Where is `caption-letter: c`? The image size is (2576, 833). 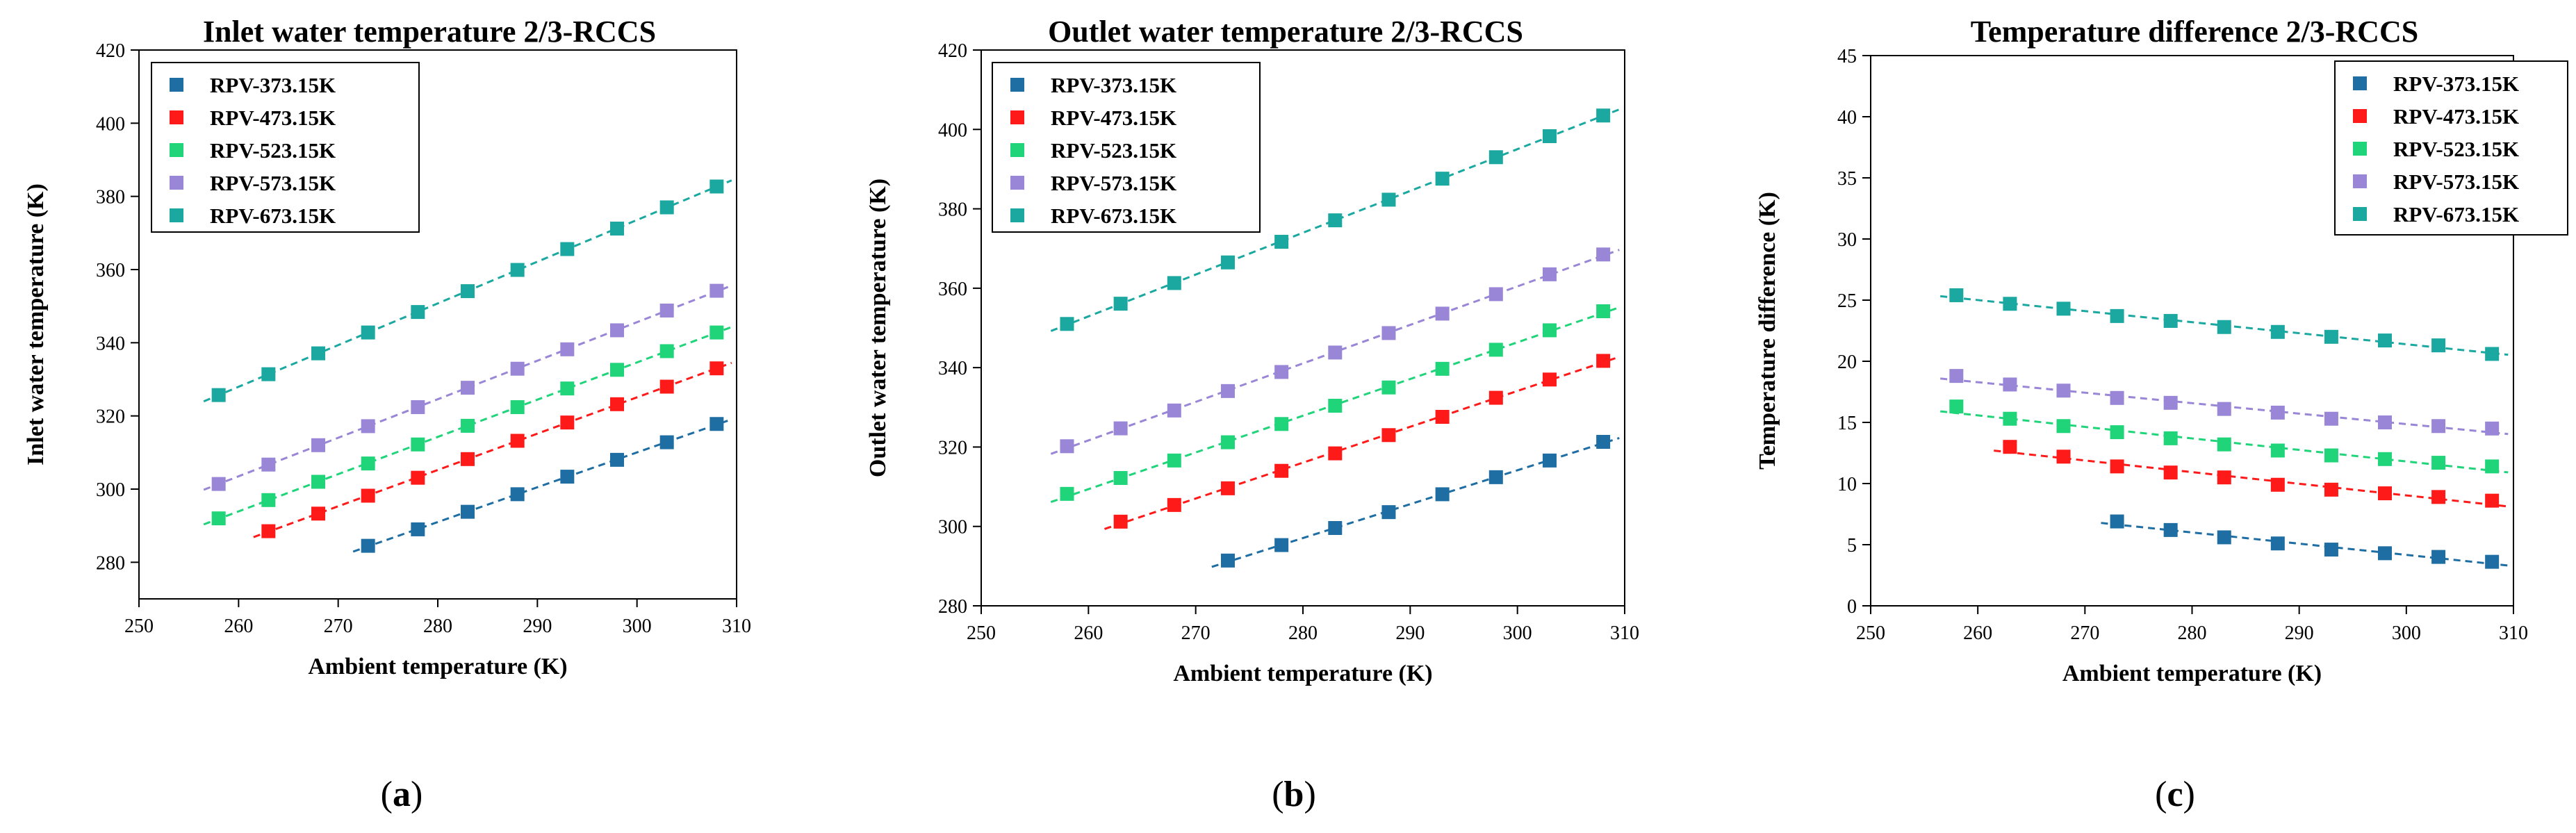
caption-letter: c is located at coordinates (2175, 794).